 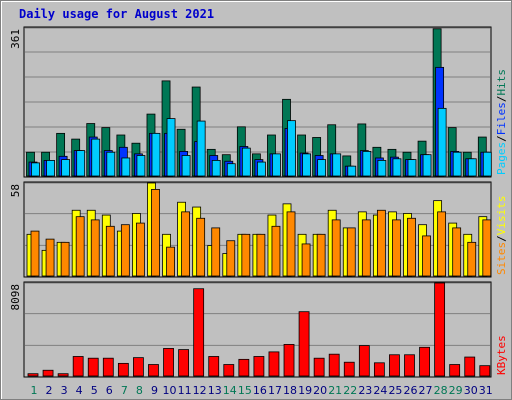 What do you see at coordinates (94, 390) in the screenshot?
I see `day-label: 5` at bounding box center [94, 390].